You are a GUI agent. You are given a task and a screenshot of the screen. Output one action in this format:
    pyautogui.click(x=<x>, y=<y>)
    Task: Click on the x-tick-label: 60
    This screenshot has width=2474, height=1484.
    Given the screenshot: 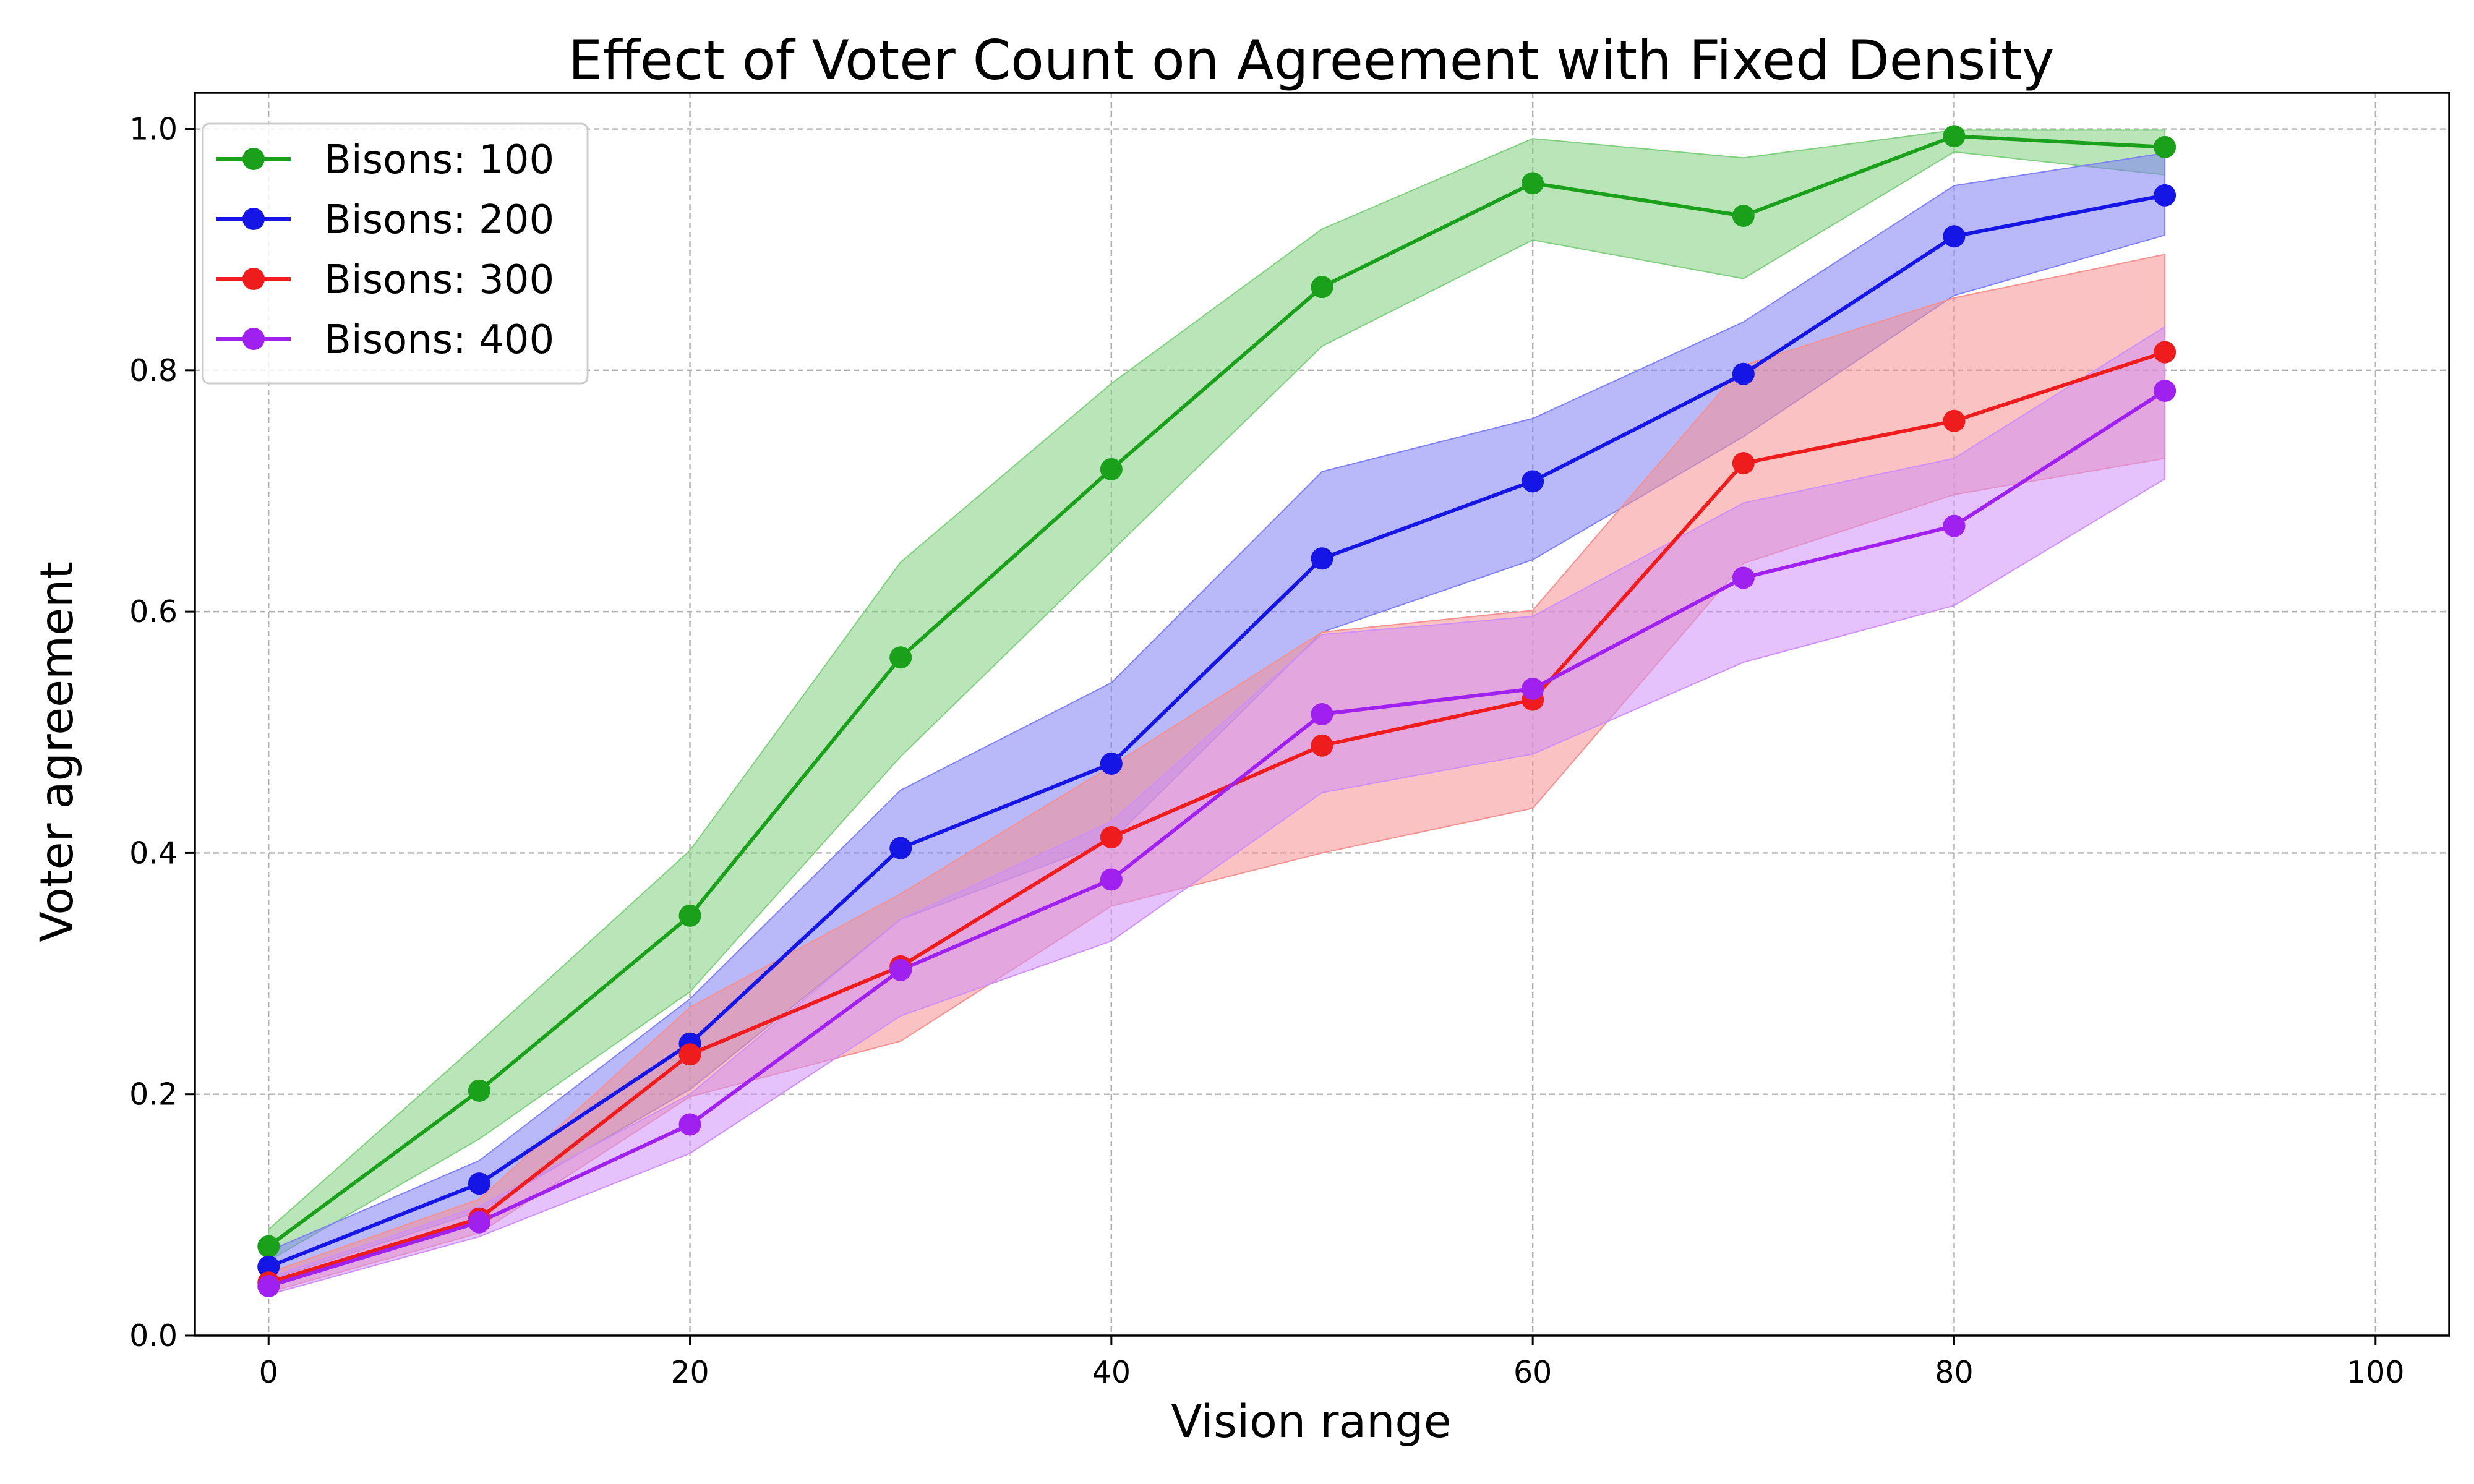 What is the action you would take?
    pyautogui.click(x=1532, y=1372)
    